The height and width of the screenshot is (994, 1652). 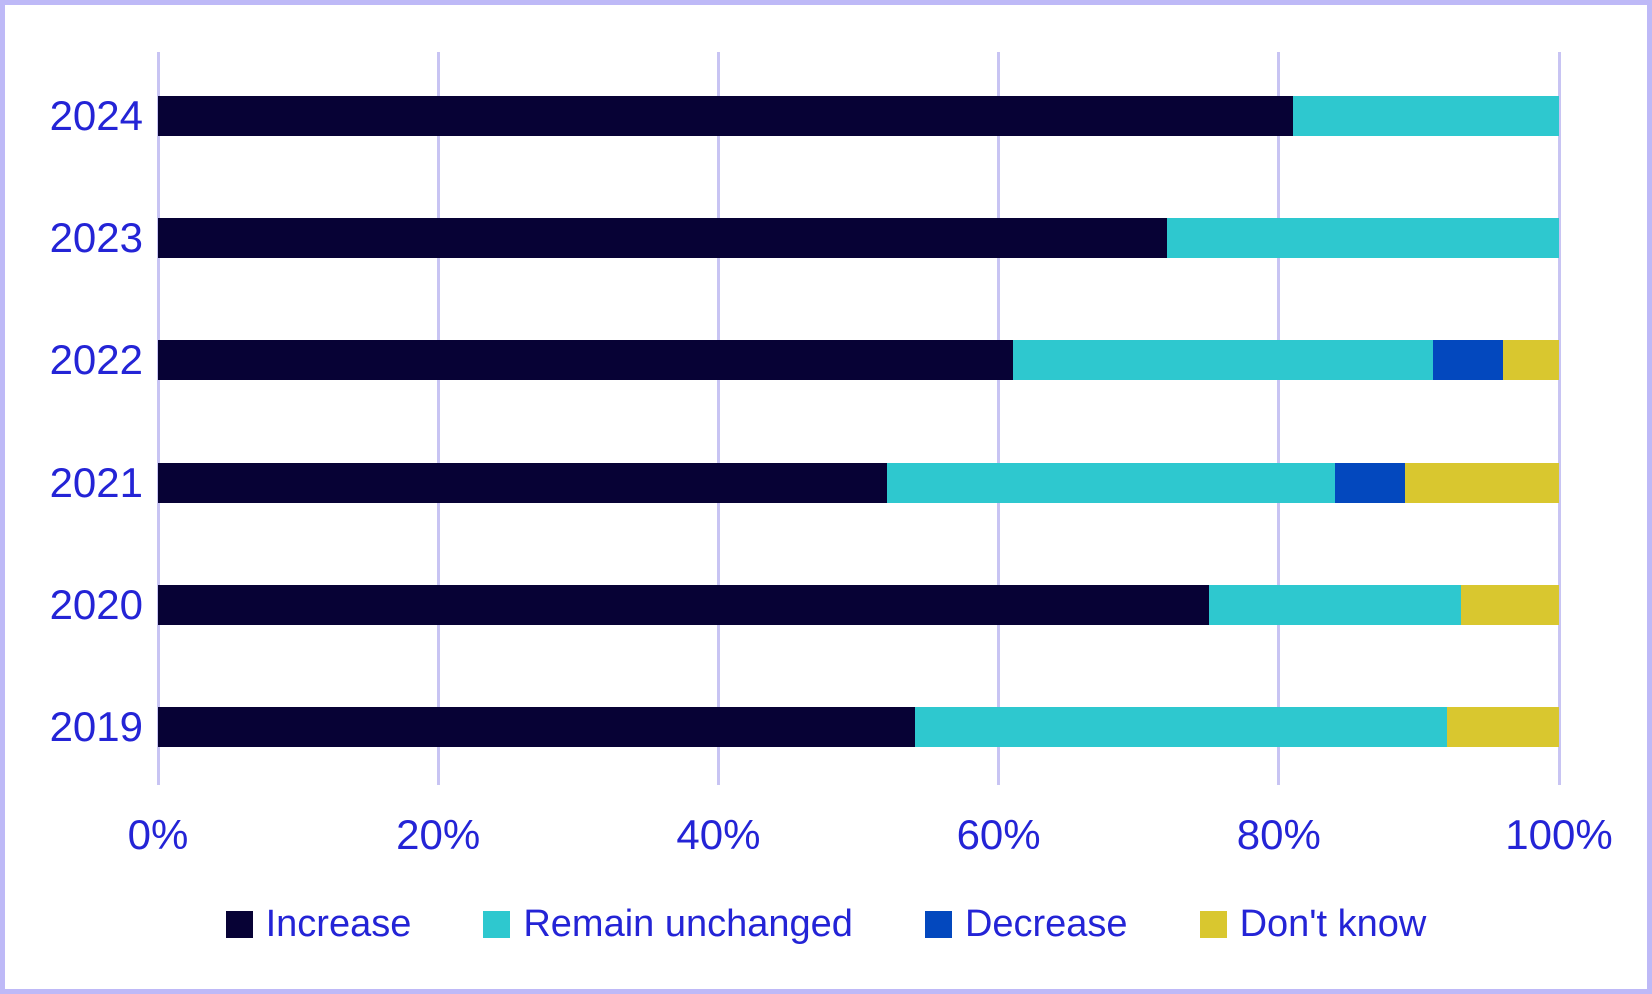 I want to click on legend-label-don-t-know: Don't know, so click(x=1333, y=924).